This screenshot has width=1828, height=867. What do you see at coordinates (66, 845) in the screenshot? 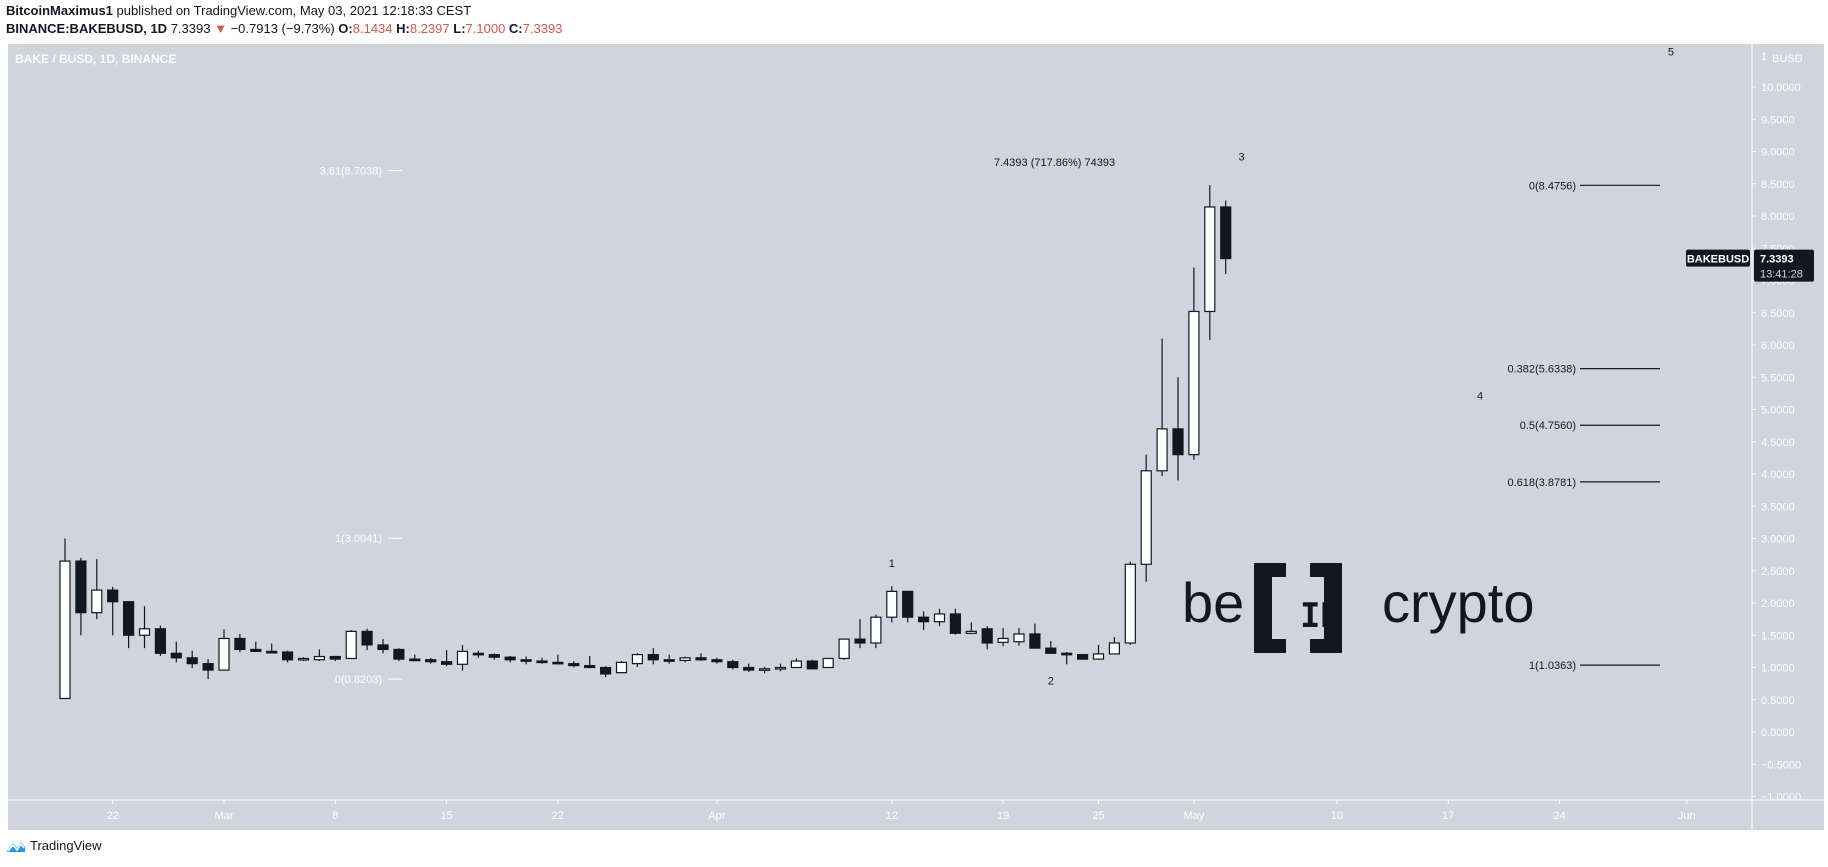
I see `footer-brand: TradingView` at bounding box center [66, 845].